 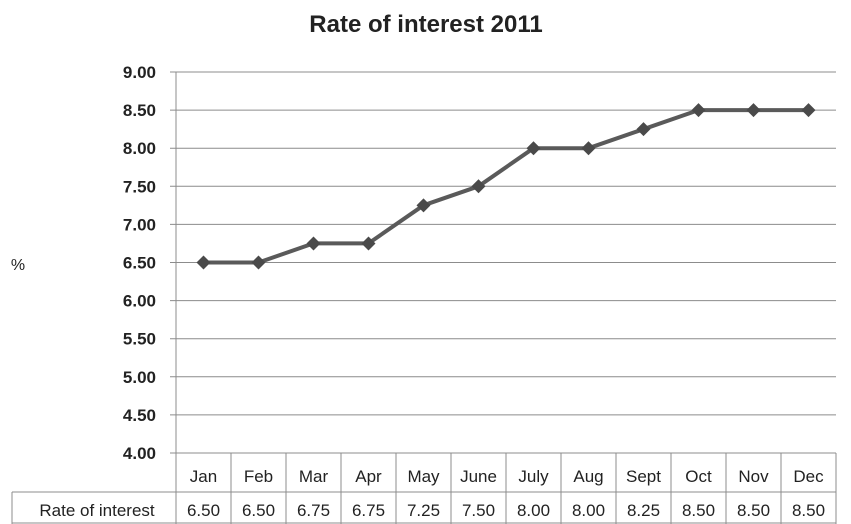 I want to click on x-tick-label: June, so click(x=478, y=476).